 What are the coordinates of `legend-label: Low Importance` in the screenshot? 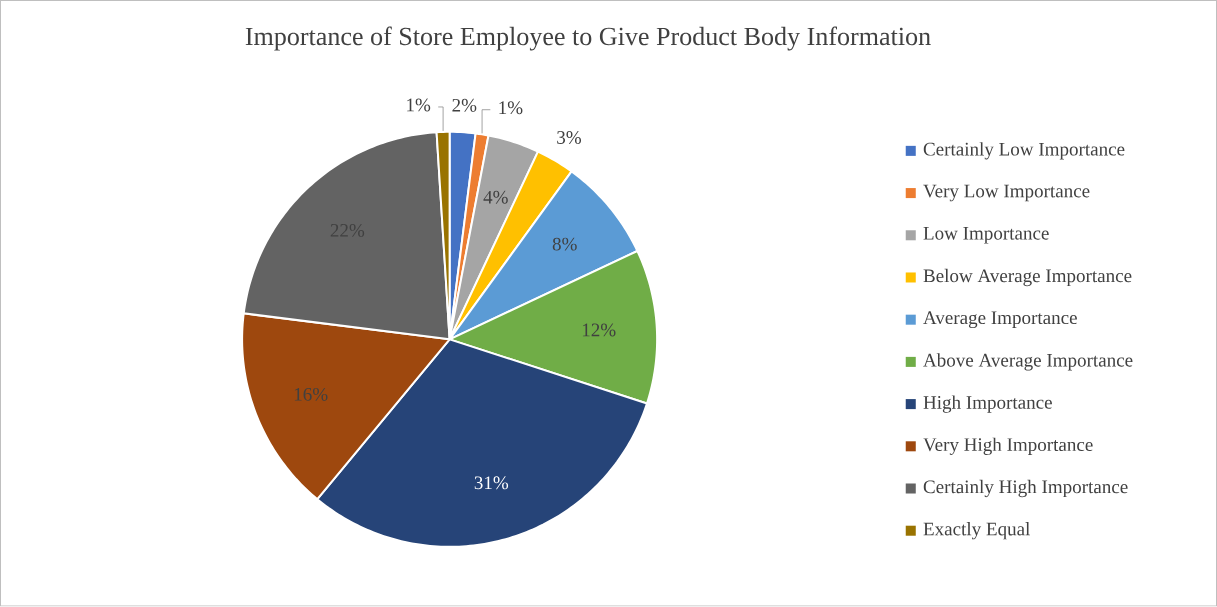 It's located at (986, 235).